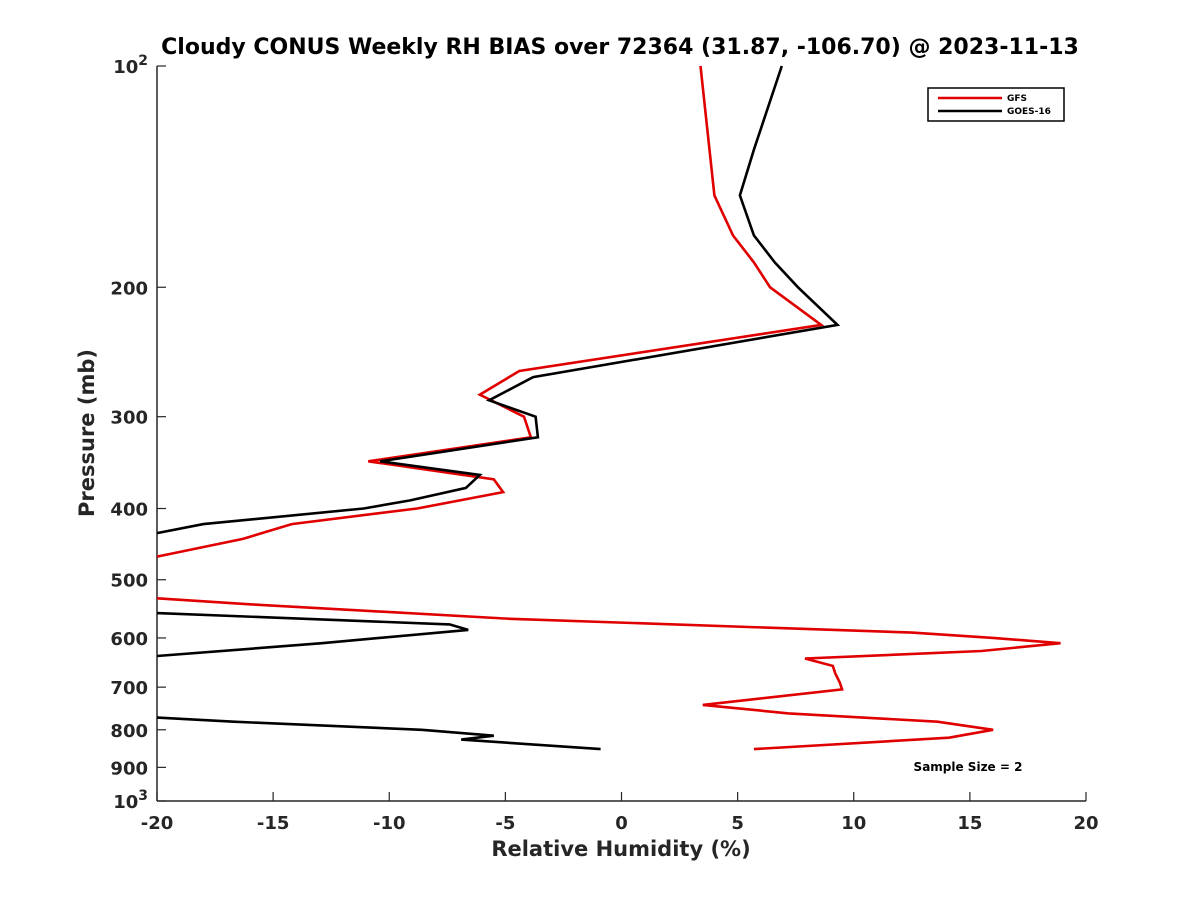 Image resolution: width=1200 pixels, height=900 pixels. I want to click on y-tick-exponent: 2, so click(143, 61).